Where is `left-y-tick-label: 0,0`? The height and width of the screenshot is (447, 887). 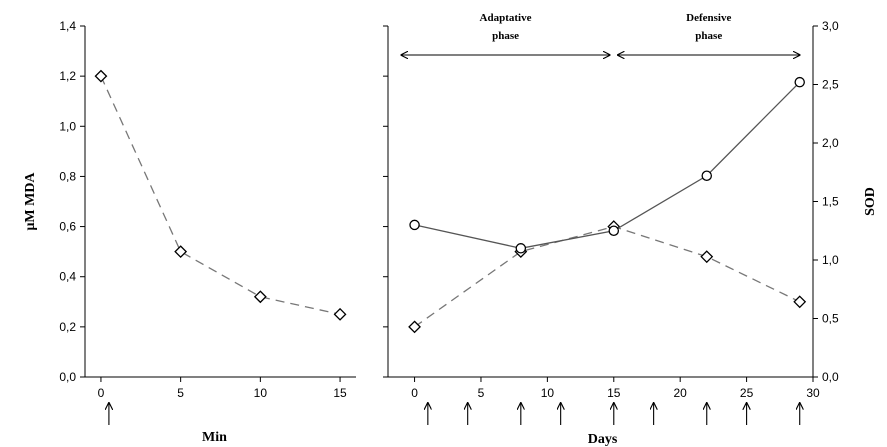 left-y-tick-label: 0,0 is located at coordinates (67, 377).